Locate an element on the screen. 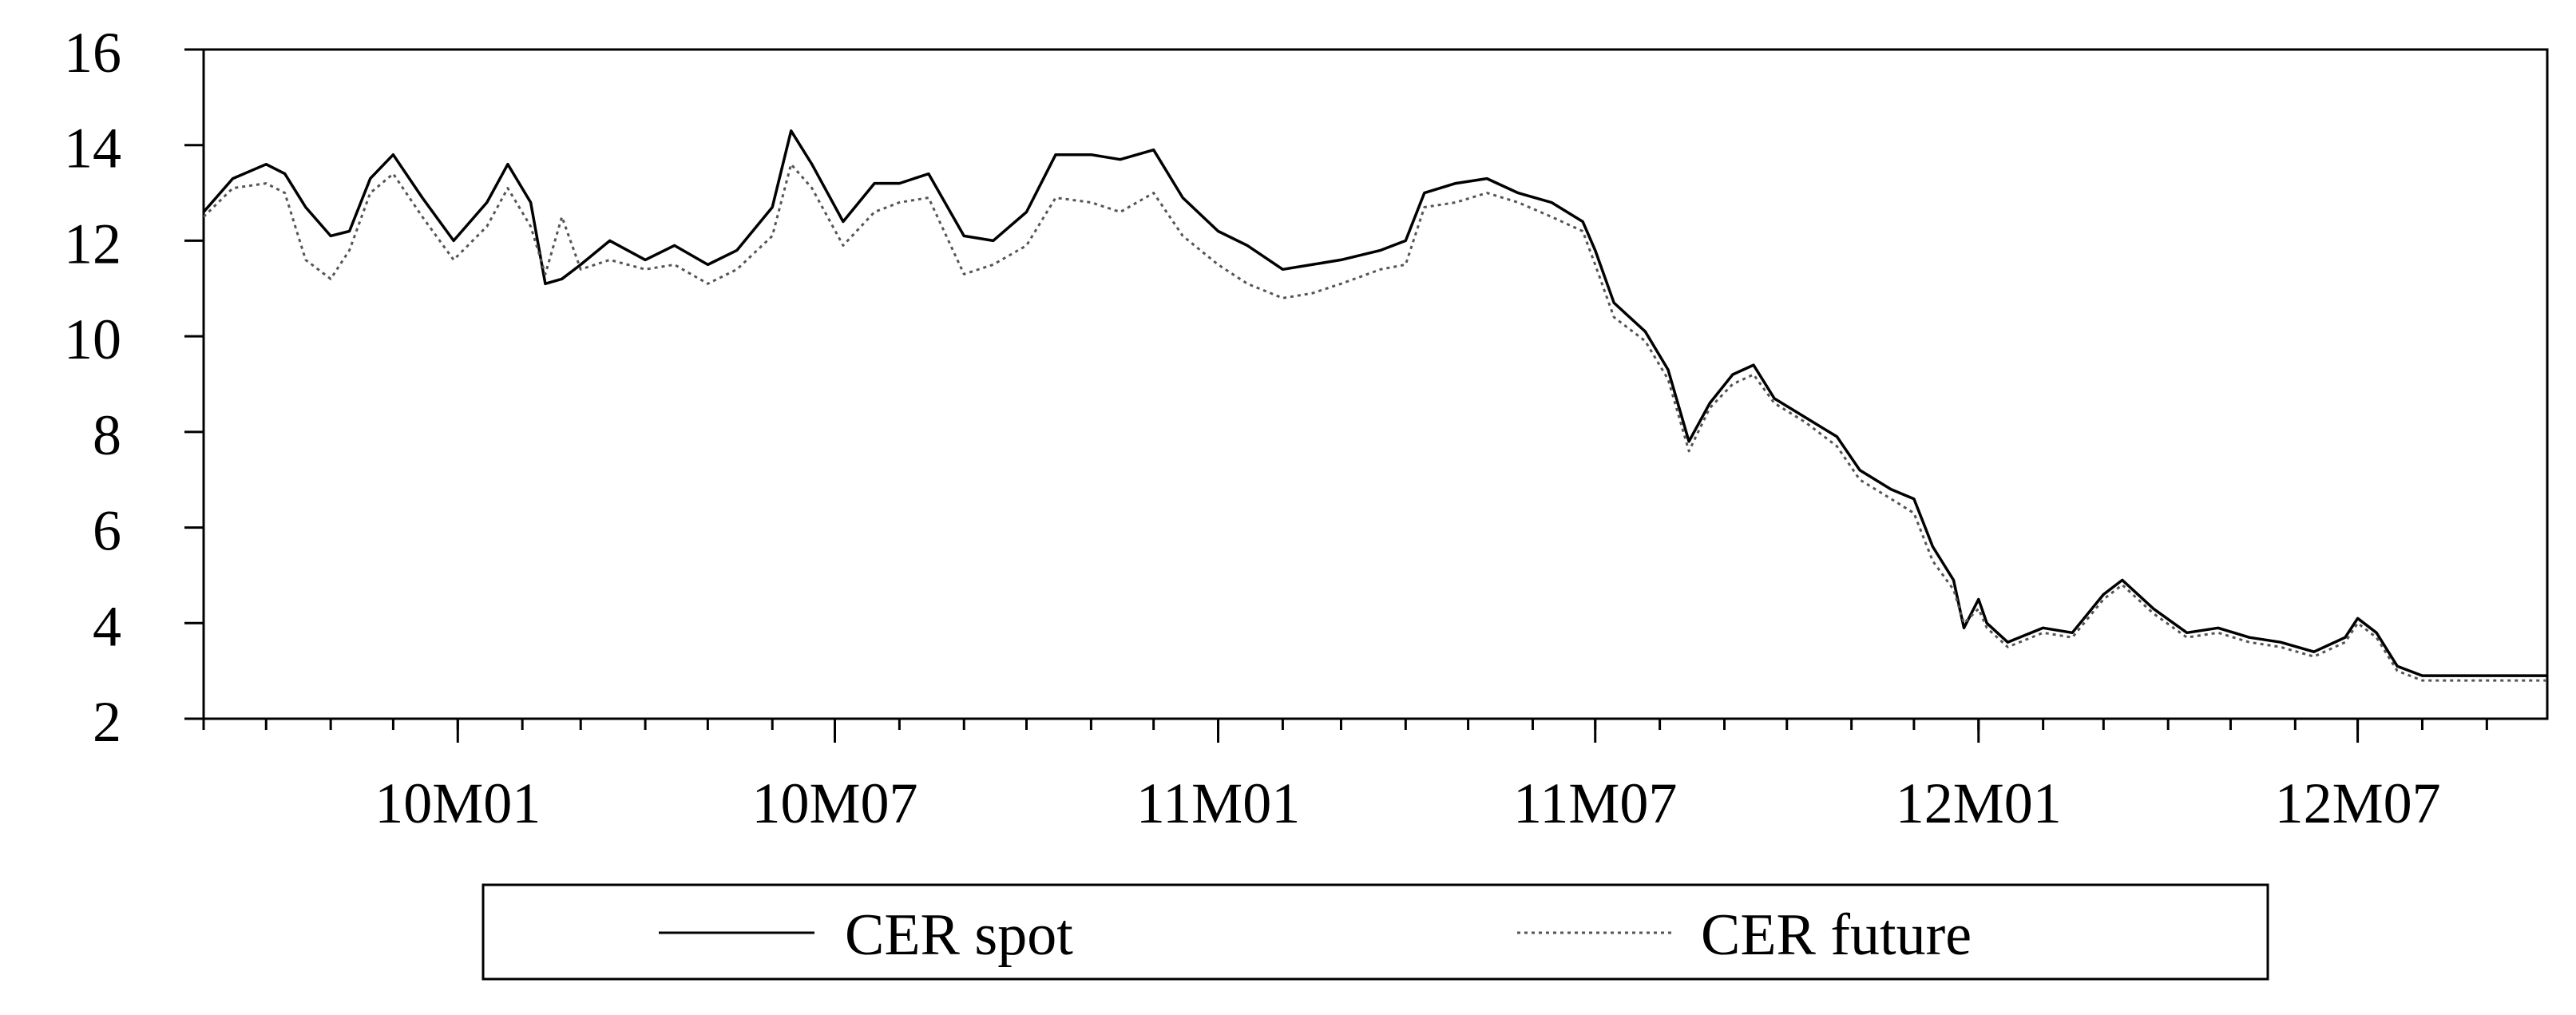 This screenshot has width=2576, height=1015. x-tick-label: 12M07 is located at coordinates (2358, 803).